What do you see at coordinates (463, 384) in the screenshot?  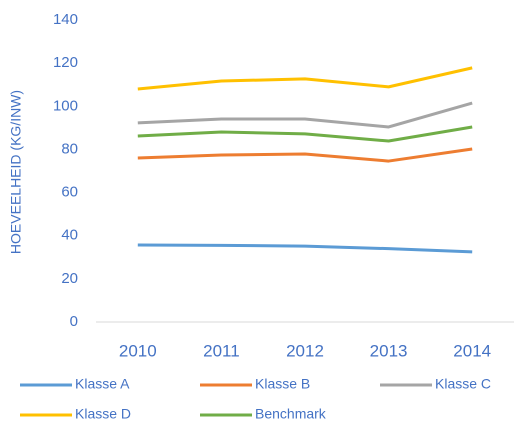 I see `legend-label: Klasse C` at bounding box center [463, 384].